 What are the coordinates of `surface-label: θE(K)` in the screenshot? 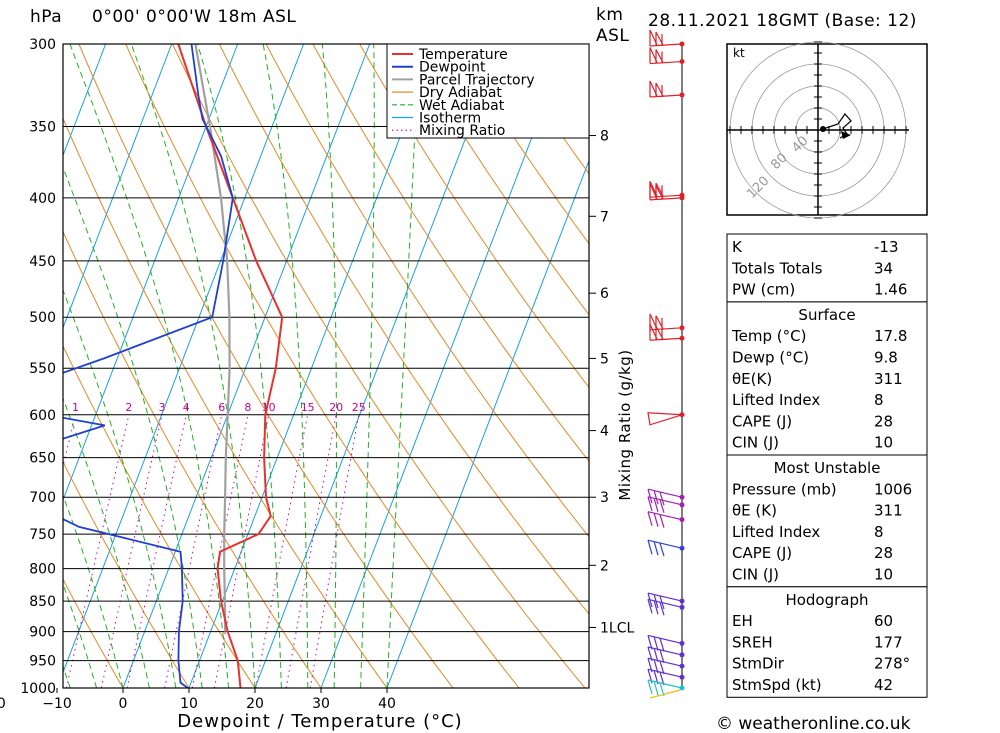 It's located at (752, 379).